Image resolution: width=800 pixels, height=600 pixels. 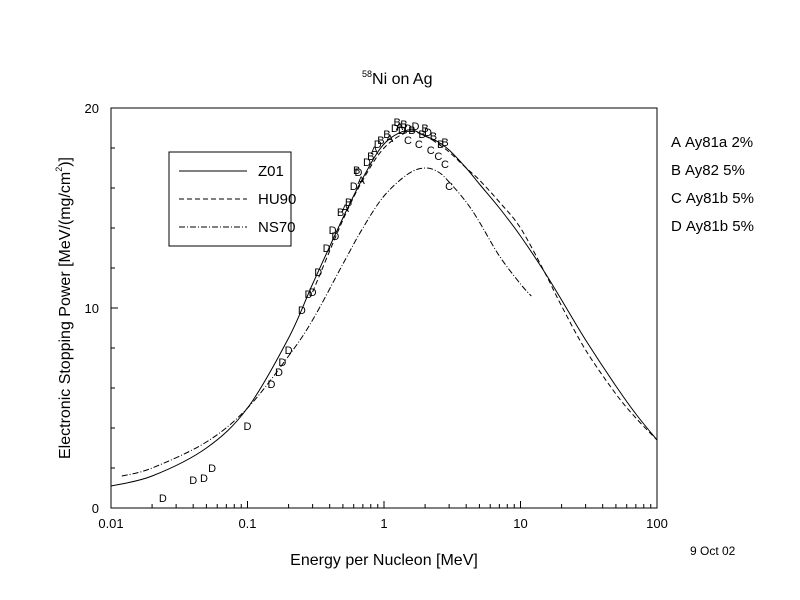 What do you see at coordinates (402, 79) in the screenshot?
I see `title-text: Ni on Ag` at bounding box center [402, 79].